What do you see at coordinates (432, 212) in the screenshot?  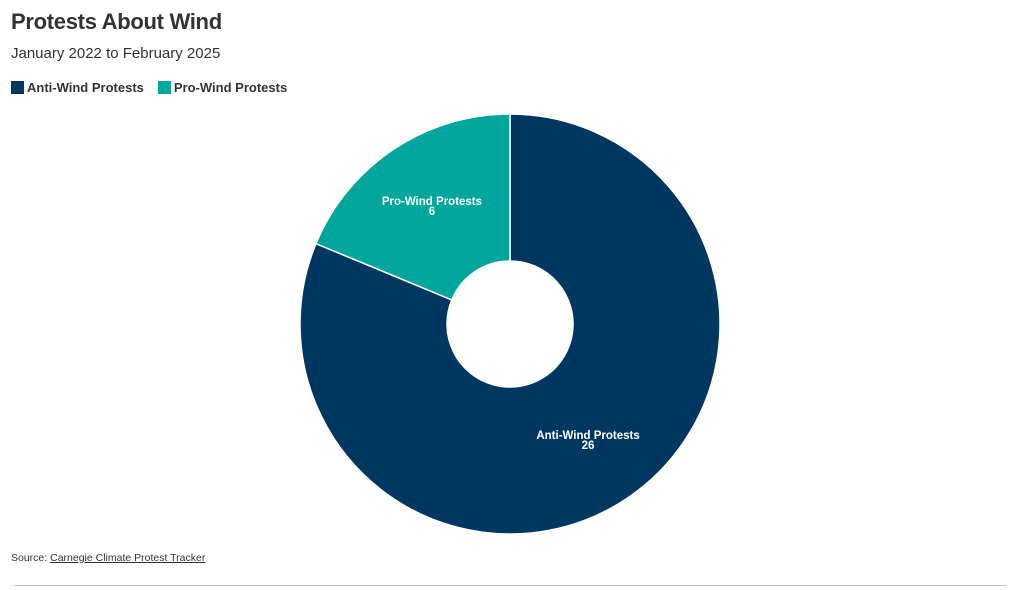 I see `slice-label-value-pro-wind-protests: 6` at bounding box center [432, 212].